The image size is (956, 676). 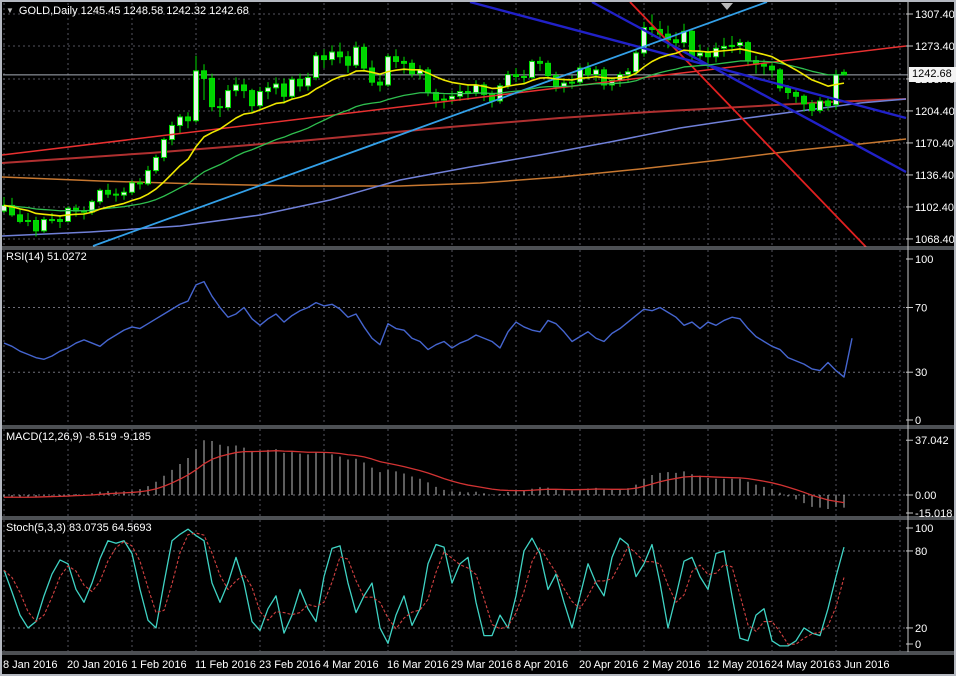 I want to click on rsi-line, so click(x=428, y=329).